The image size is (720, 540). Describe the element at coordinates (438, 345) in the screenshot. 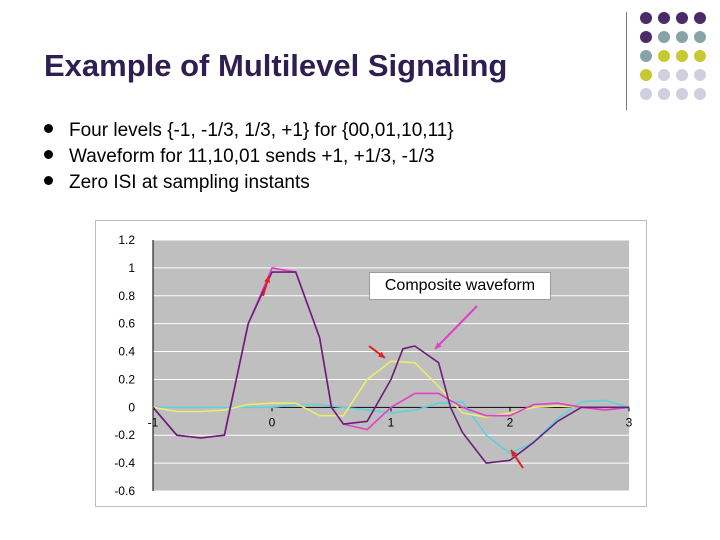

I see `pink-callout-arrow-head` at that location.